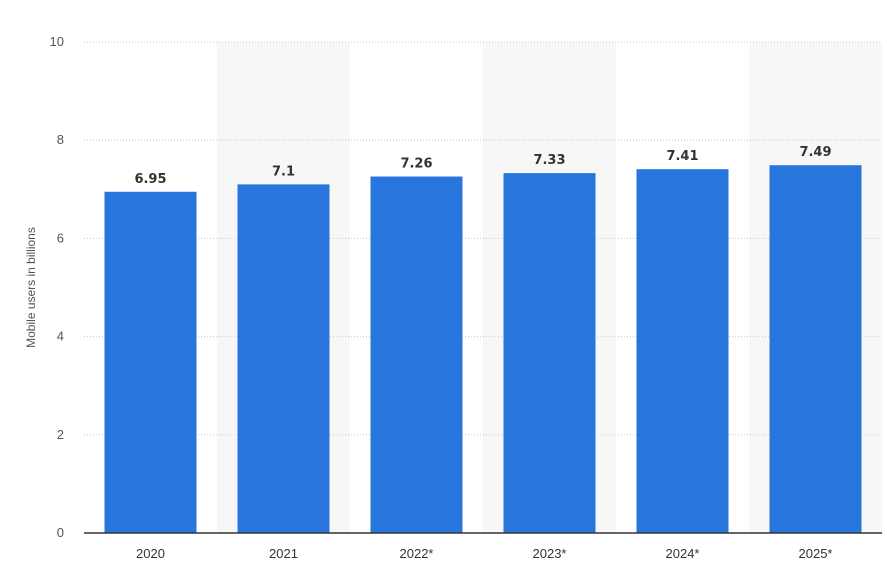 The width and height of the screenshot is (887, 574). I want to click on data-label: 7.1, so click(283, 171).